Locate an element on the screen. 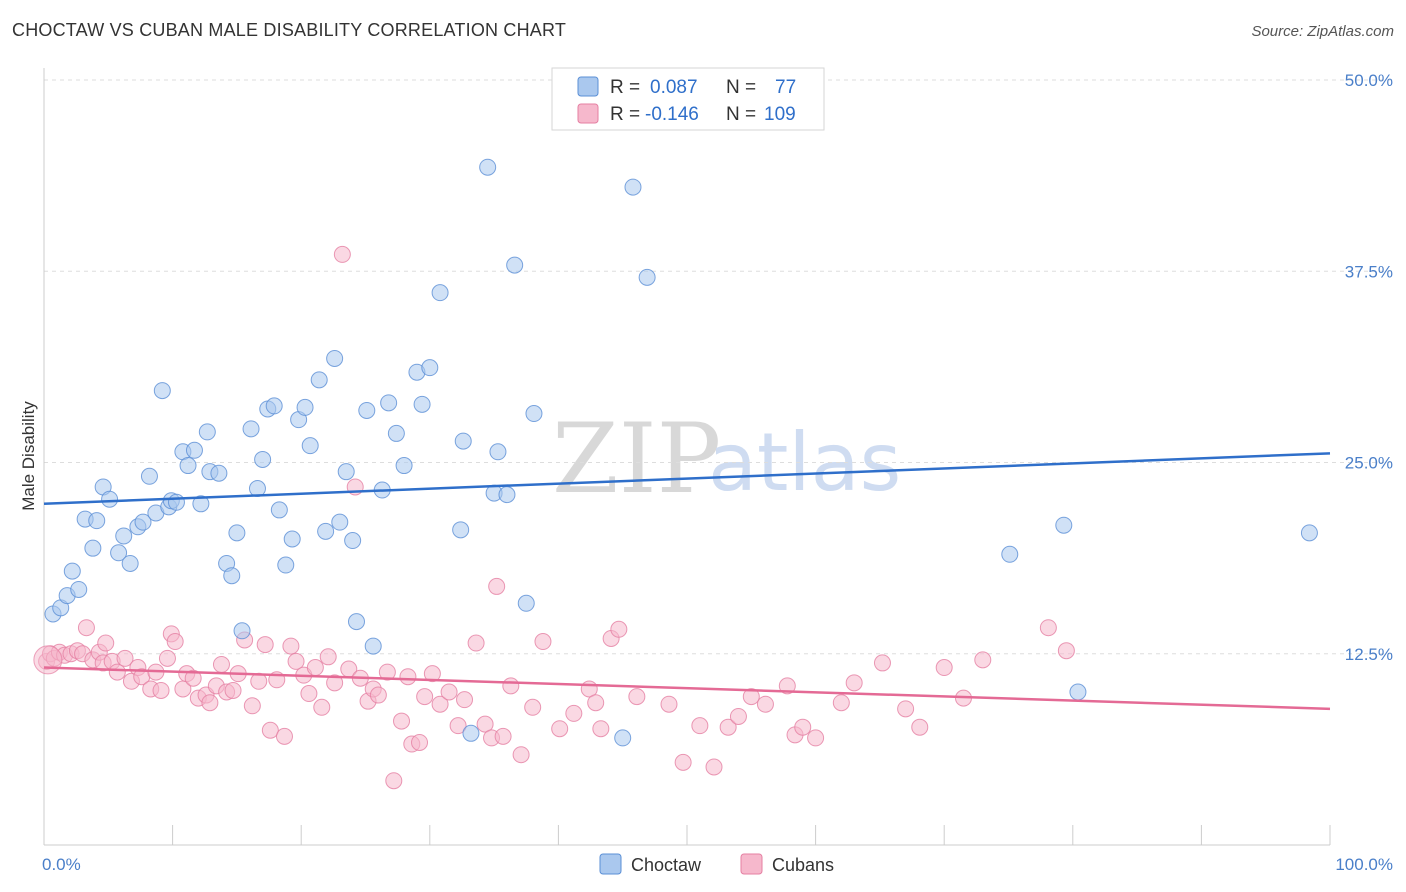 The width and height of the screenshot is (1406, 892). bottom-legend-choctaw: Choctaw is located at coordinates (666, 865).